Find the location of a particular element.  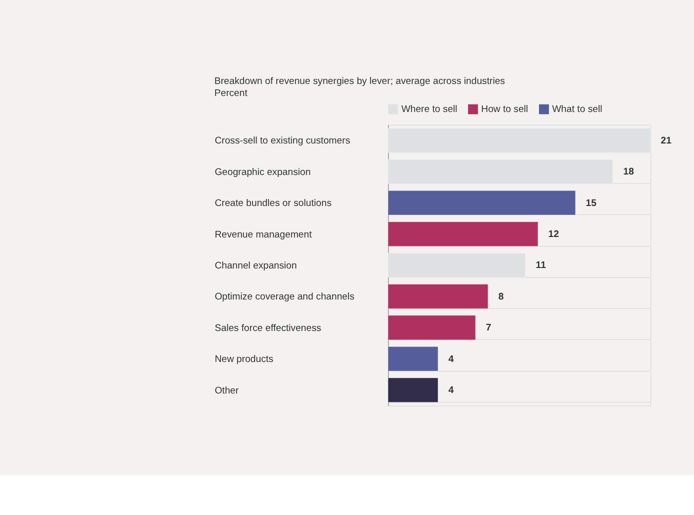

data-label: 12 is located at coordinates (553, 234).